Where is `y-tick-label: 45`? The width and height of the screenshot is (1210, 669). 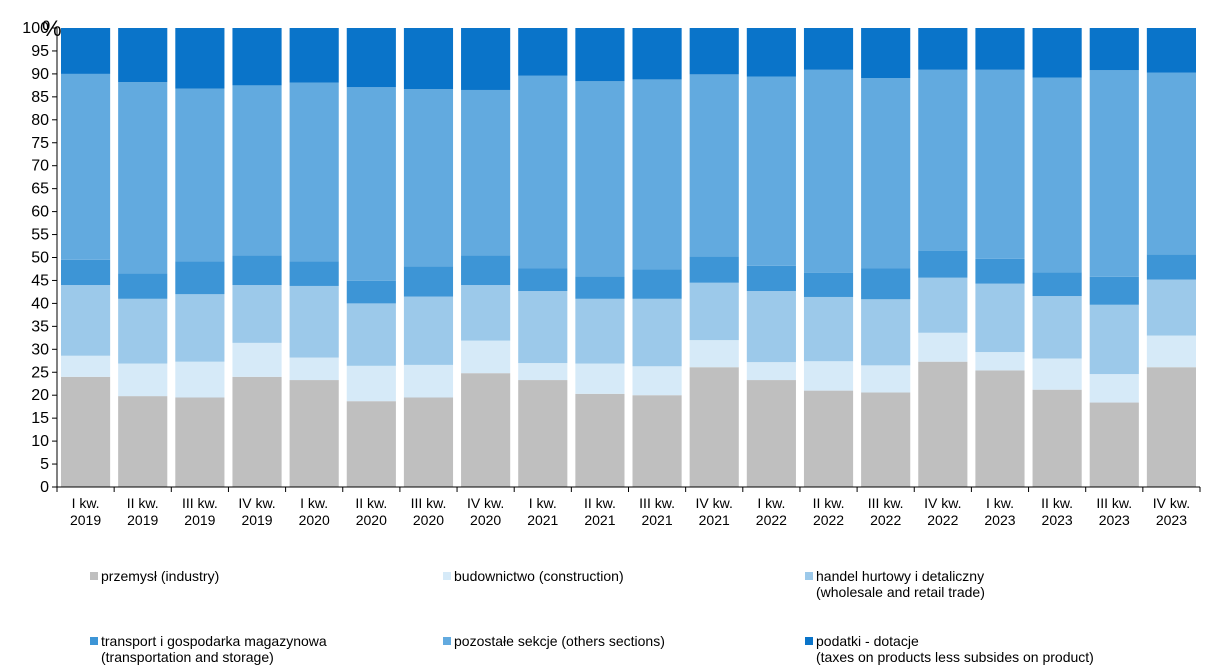
y-tick-label: 45 is located at coordinates (40, 280).